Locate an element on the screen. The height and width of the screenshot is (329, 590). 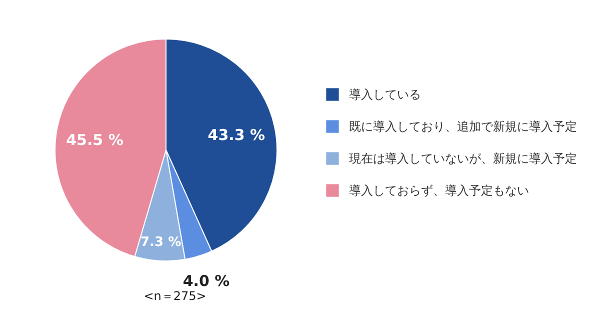
data-label: 43.3 % is located at coordinates (237, 135).